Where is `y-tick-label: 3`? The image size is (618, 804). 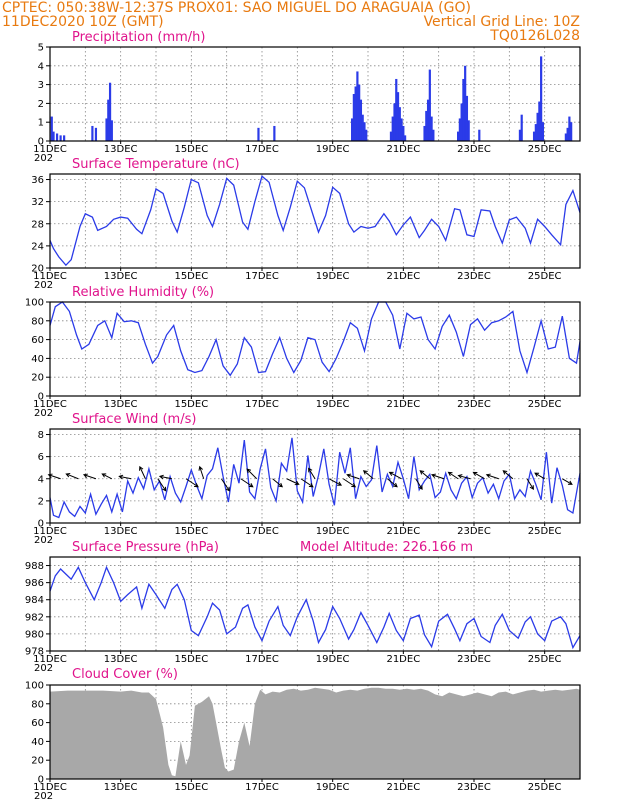 y-tick-label: 3 is located at coordinates (41, 85).